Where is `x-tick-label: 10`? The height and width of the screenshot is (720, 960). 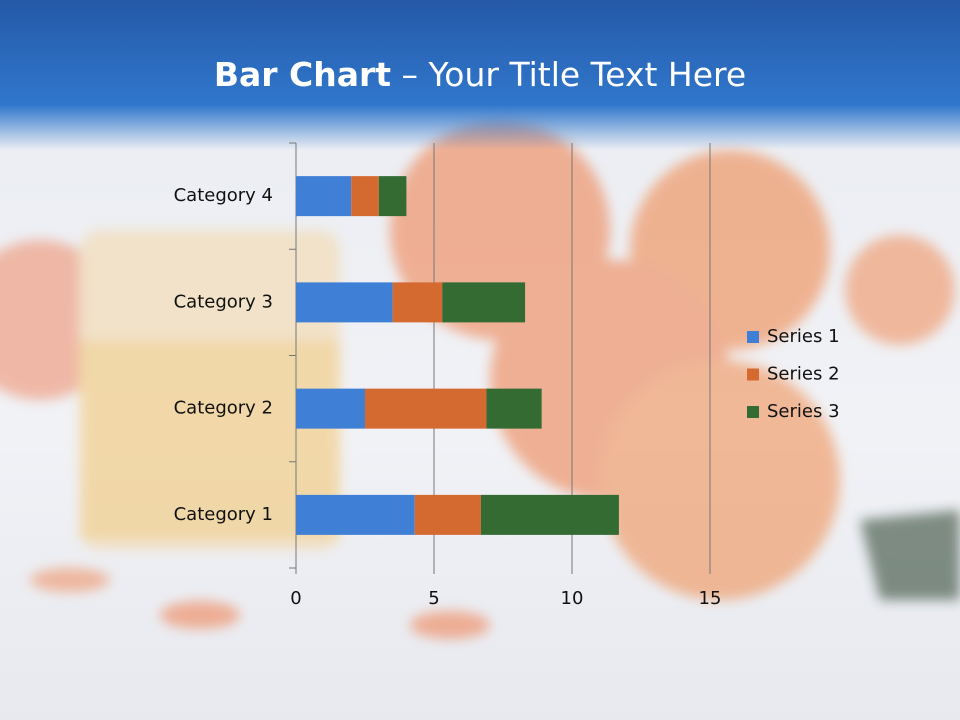 x-tick-label: 10 is located at coordinates (572, 598).